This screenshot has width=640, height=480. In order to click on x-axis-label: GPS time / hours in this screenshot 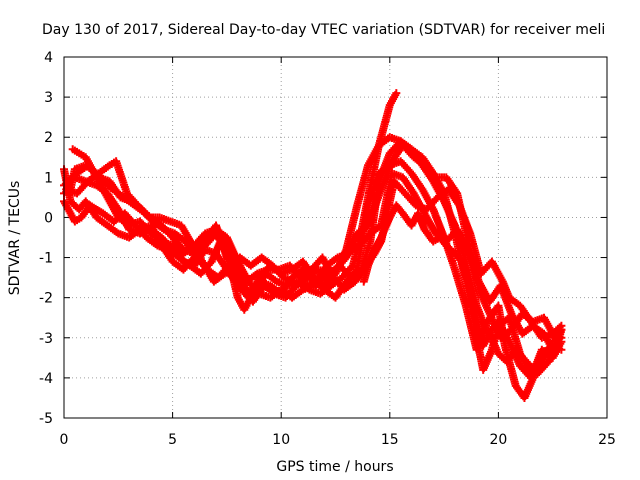, I will do `click(334, 467)`.